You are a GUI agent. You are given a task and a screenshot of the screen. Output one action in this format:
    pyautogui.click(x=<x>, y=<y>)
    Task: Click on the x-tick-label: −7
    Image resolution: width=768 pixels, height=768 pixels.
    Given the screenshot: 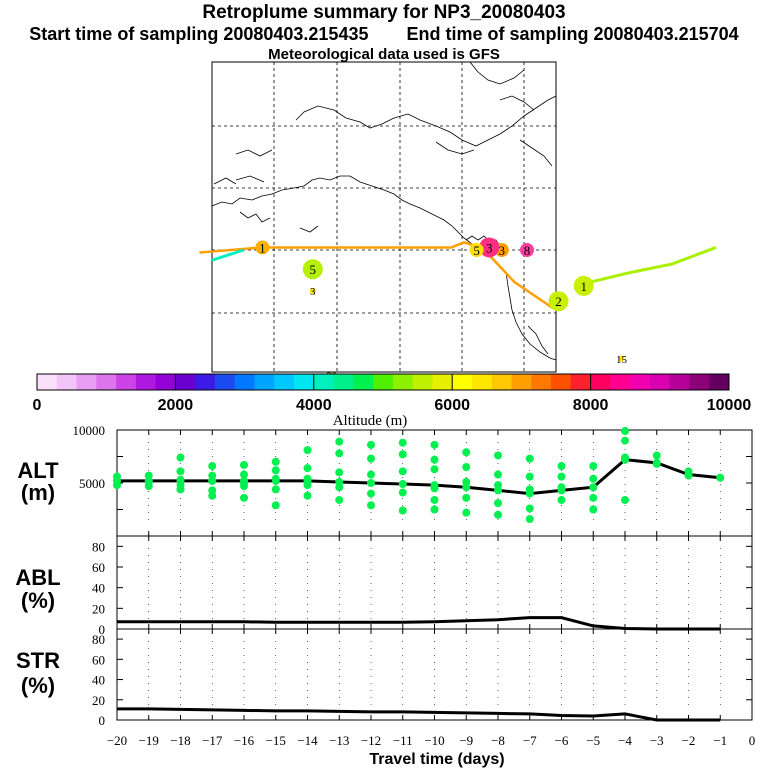 What is the action you would take?
    pyautogui.click(x=530, y=740)
    